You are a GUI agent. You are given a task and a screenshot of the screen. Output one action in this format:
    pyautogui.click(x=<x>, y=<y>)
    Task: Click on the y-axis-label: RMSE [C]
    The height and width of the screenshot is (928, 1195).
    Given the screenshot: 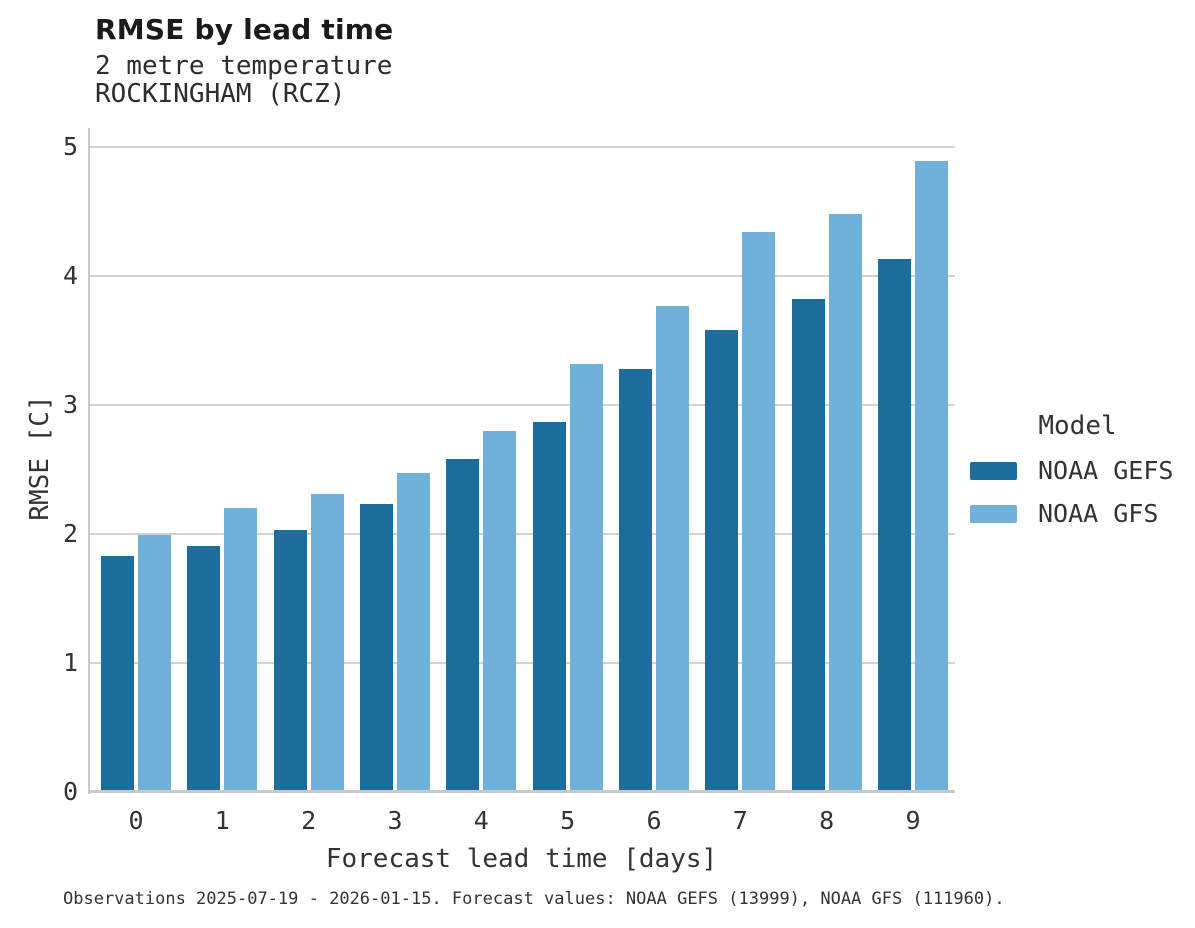 What is the action you would take?
    pyautogui.click(x=40, y=458)
    